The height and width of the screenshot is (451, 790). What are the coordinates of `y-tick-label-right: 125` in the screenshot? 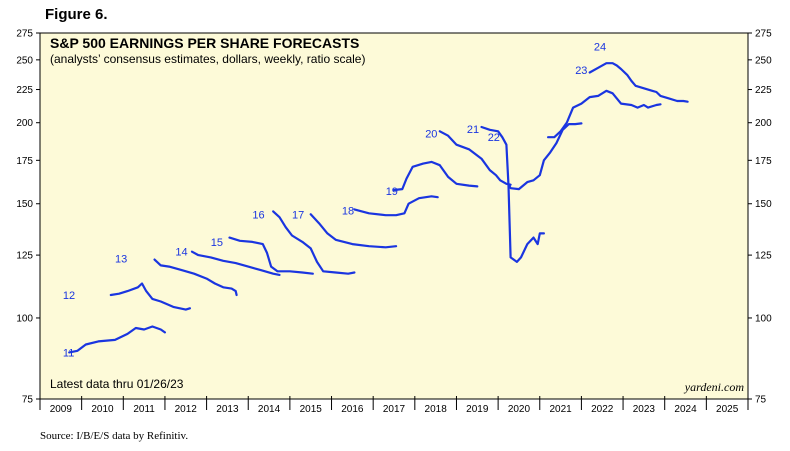 It's located at (763, 256).